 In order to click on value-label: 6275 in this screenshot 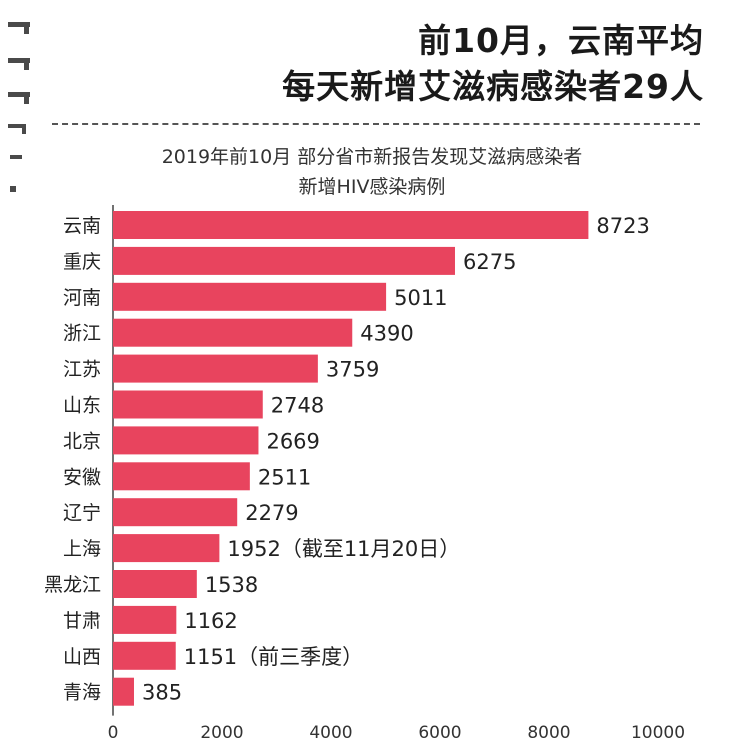, I will do `click(489, 262)`.